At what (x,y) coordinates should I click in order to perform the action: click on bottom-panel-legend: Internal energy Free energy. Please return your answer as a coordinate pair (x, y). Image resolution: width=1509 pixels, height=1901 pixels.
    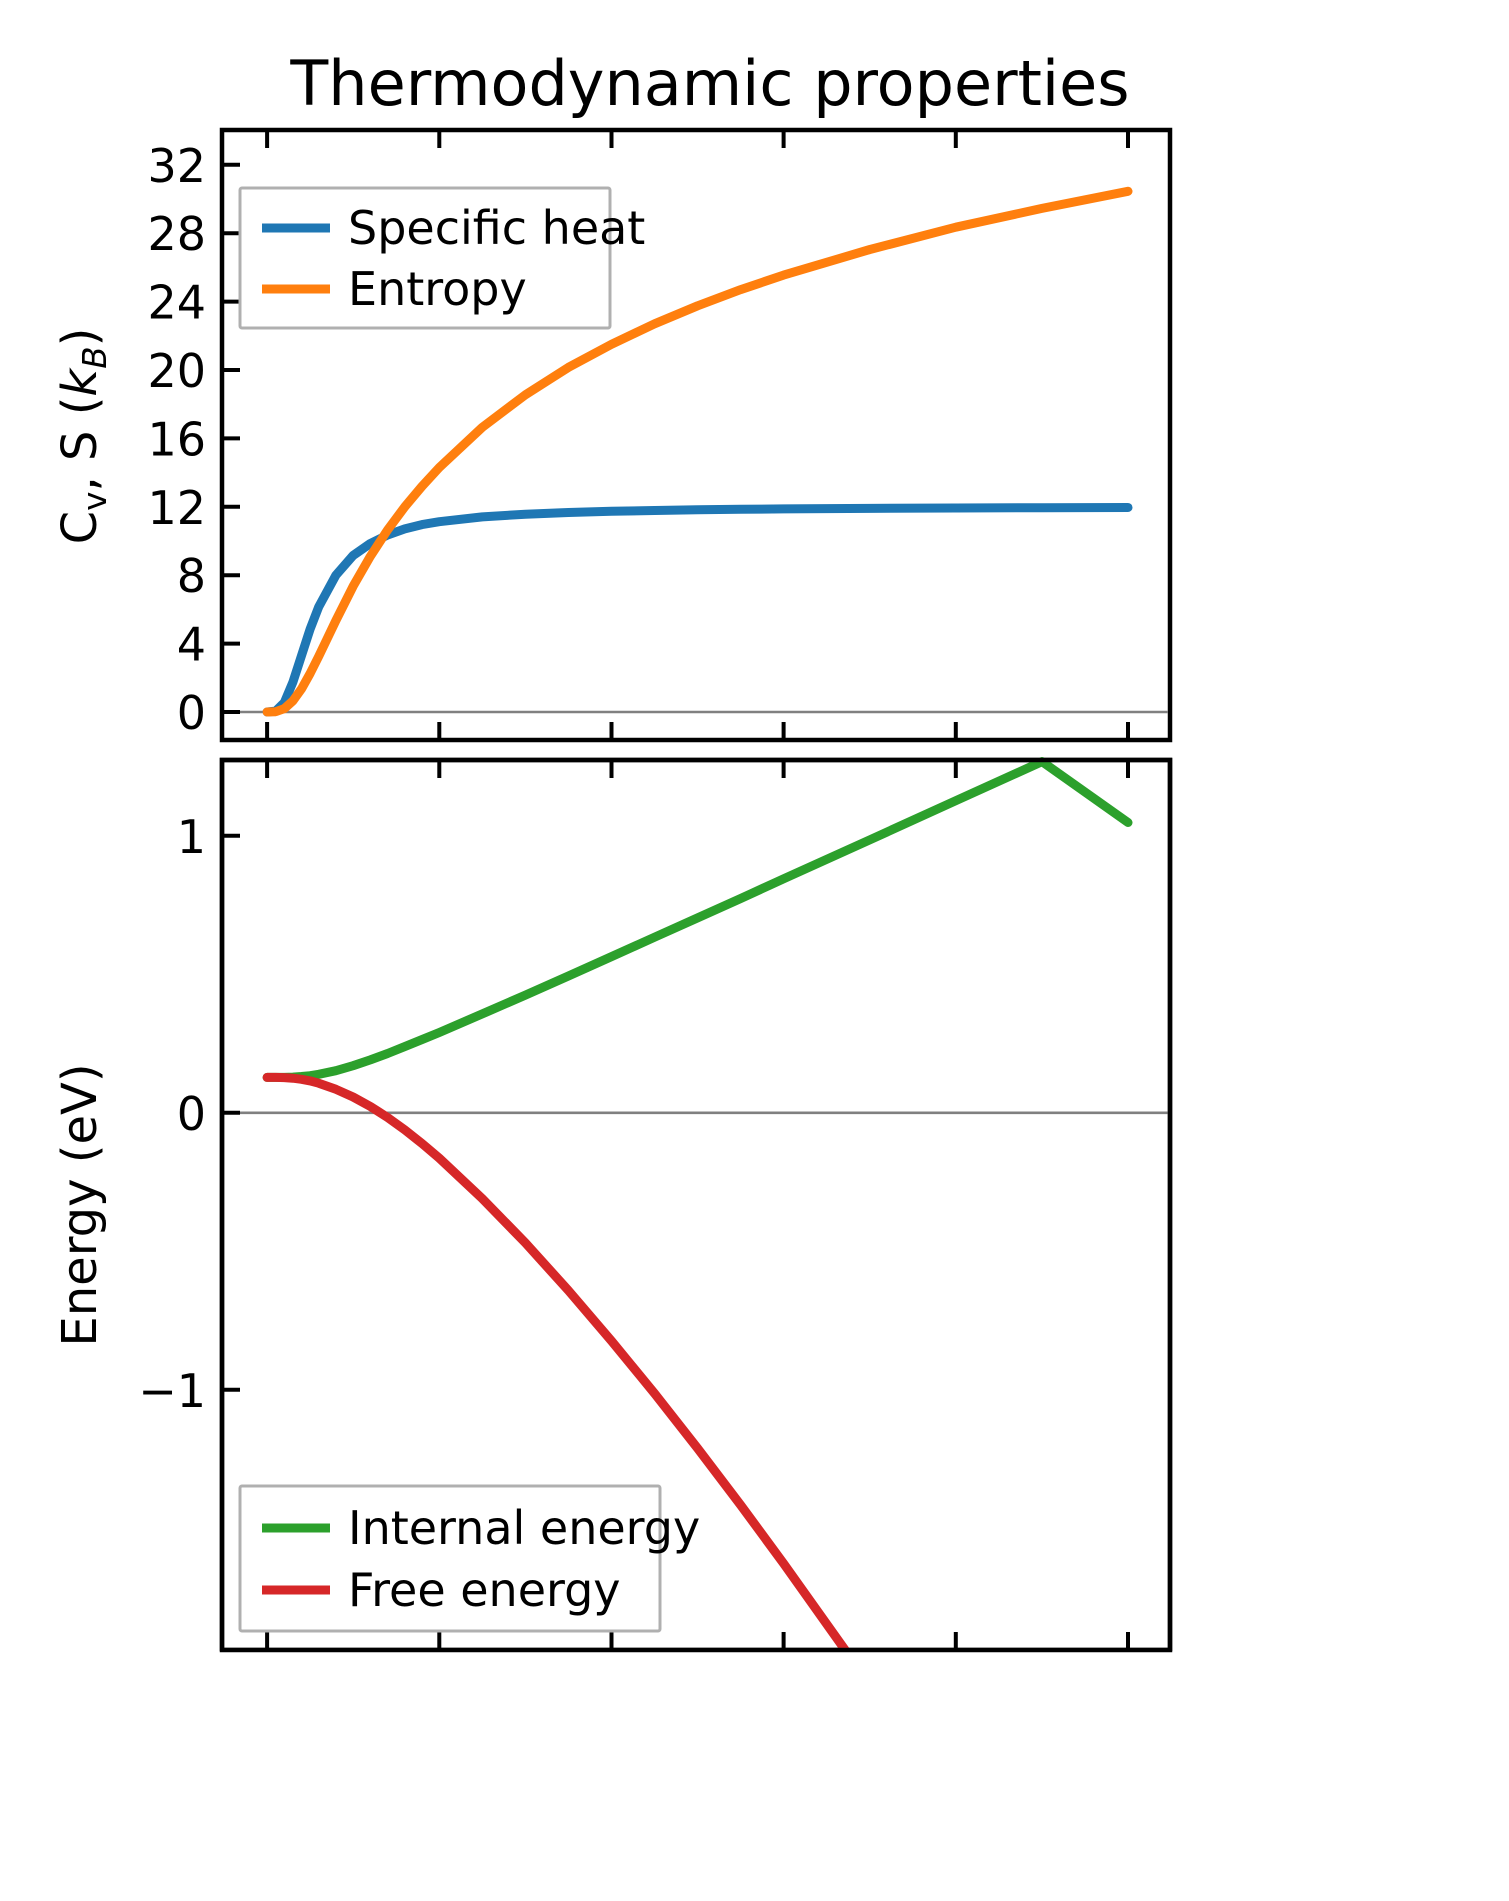
    Looking at the image, I should click on (469, 1558).